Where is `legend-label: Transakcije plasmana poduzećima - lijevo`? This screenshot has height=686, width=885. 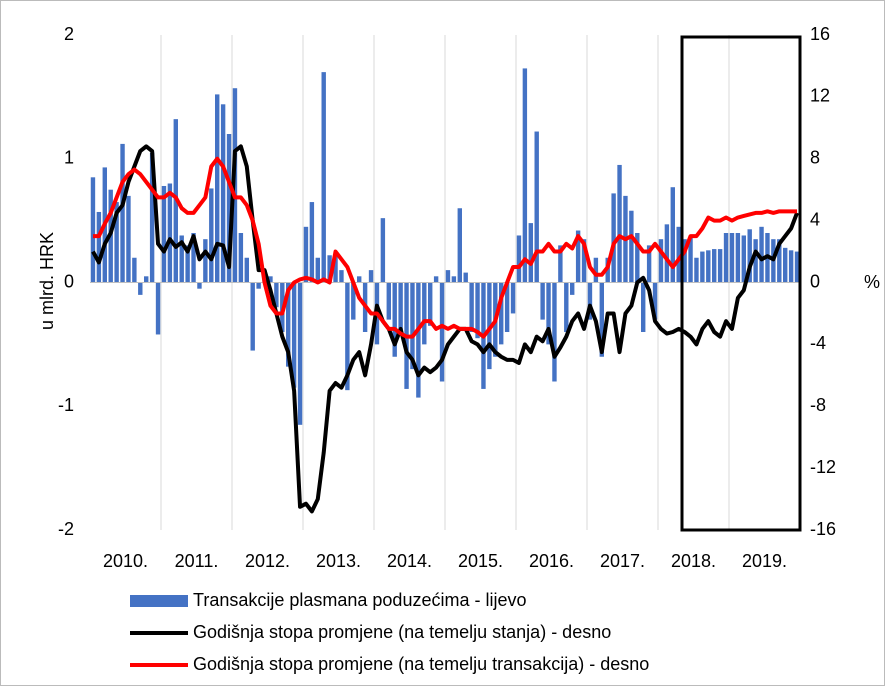 legend-label: Transakcije plasmana poduzećima - lijevo is located at coordinates (359, 600).